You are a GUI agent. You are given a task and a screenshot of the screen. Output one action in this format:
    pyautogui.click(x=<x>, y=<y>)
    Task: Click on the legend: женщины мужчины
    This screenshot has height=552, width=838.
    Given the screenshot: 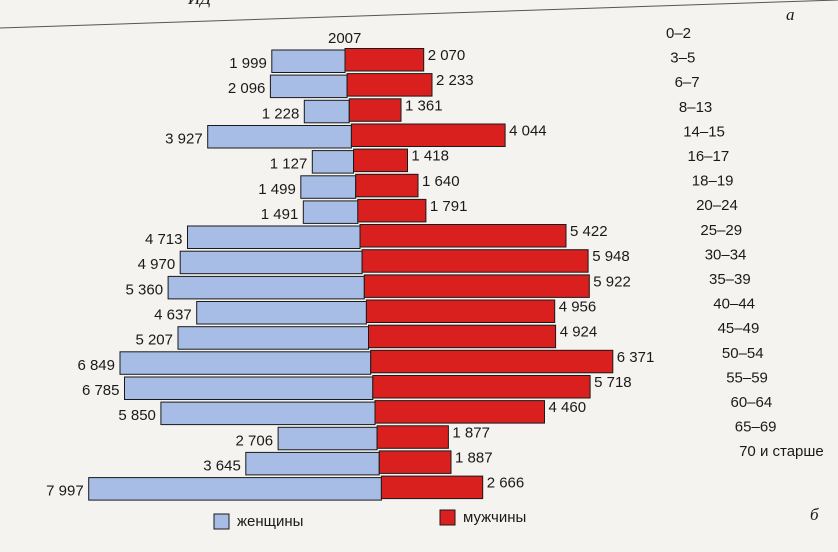 What is the action you would take?
    pyautogui.click(x=369, y=519)
    